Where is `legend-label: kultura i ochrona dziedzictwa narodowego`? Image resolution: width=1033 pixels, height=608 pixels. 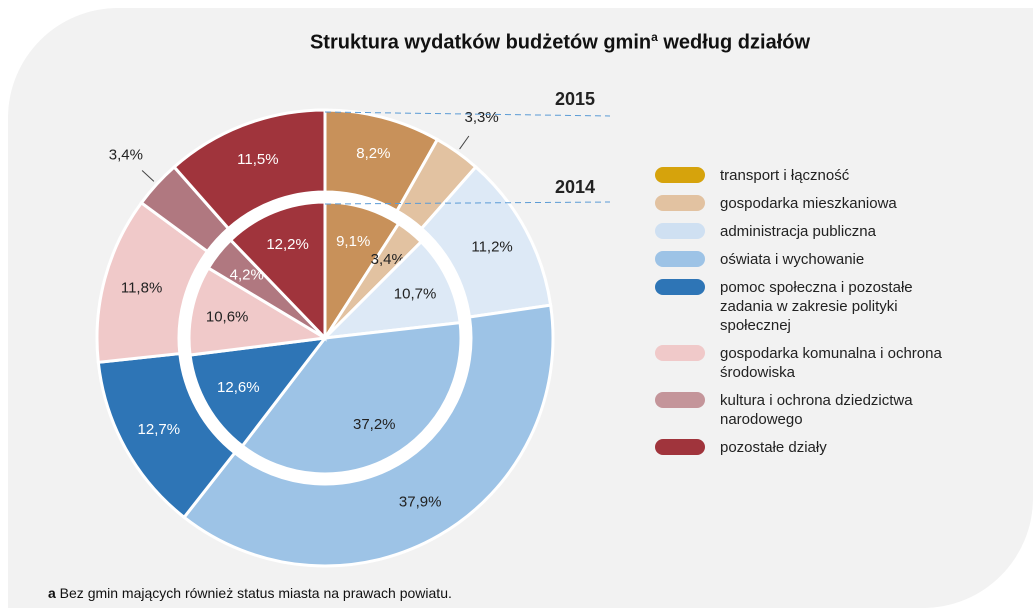
legend-label: kultura i ochrona dziedzictwa narodowego is located at coordinates (816, 410).